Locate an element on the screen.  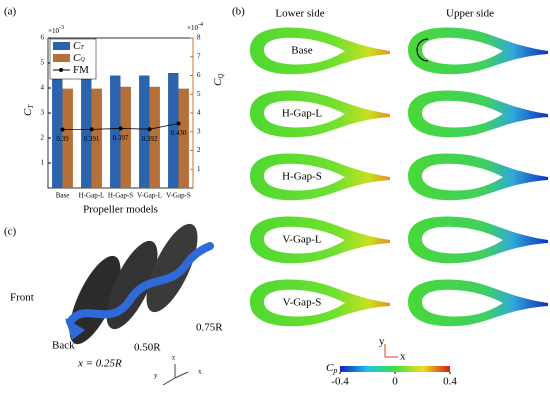
y2-exponent: ×10⁻⁴ is located at coordinates (195, 26).